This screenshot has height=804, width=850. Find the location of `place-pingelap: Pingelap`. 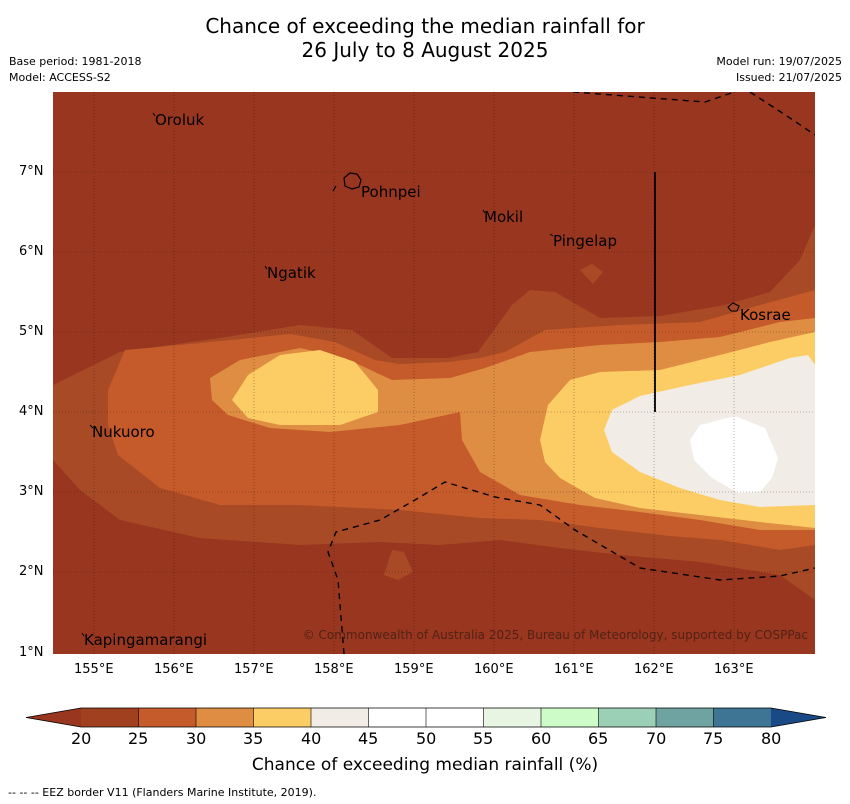

place-pingelap: Pingelap is located at coordinates (585, 241).